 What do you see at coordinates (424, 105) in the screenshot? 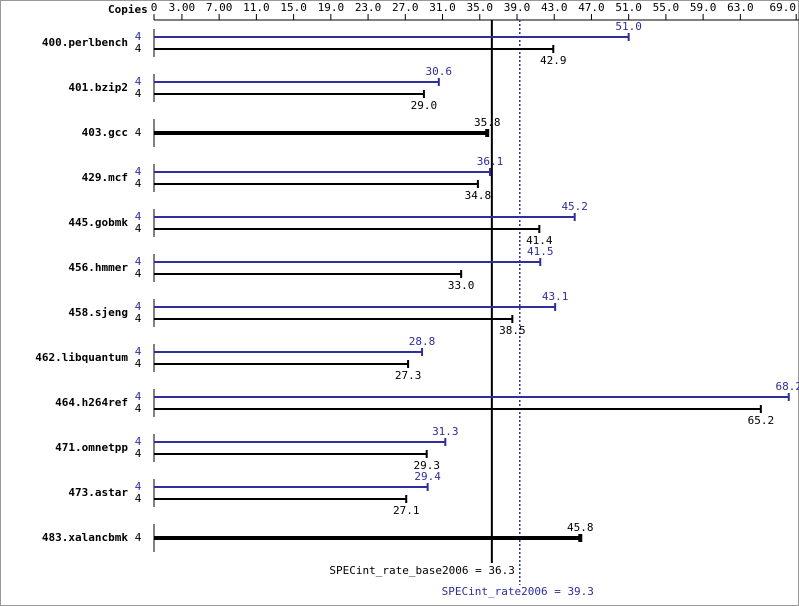
I see `value-label: 29.0` at bounding box center [424, 105].